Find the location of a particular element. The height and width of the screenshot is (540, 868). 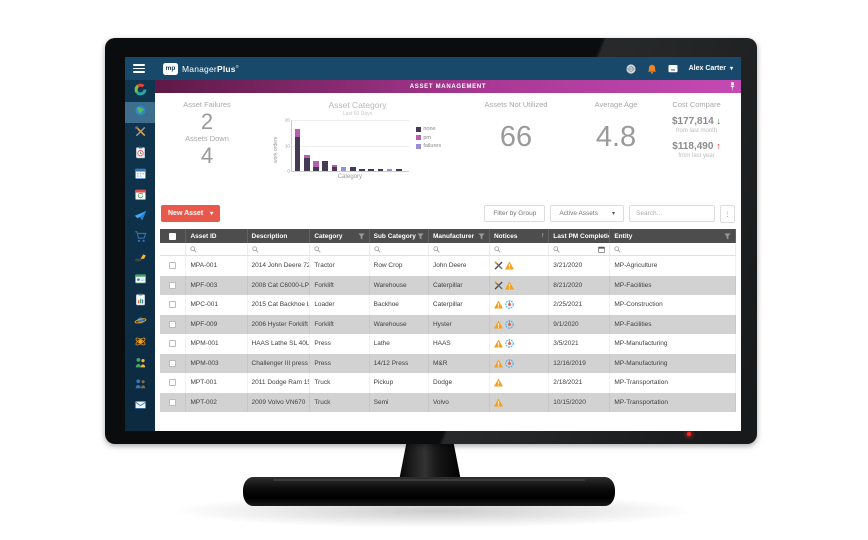

sidebar-item-atom is located at coordinates (140, 343).